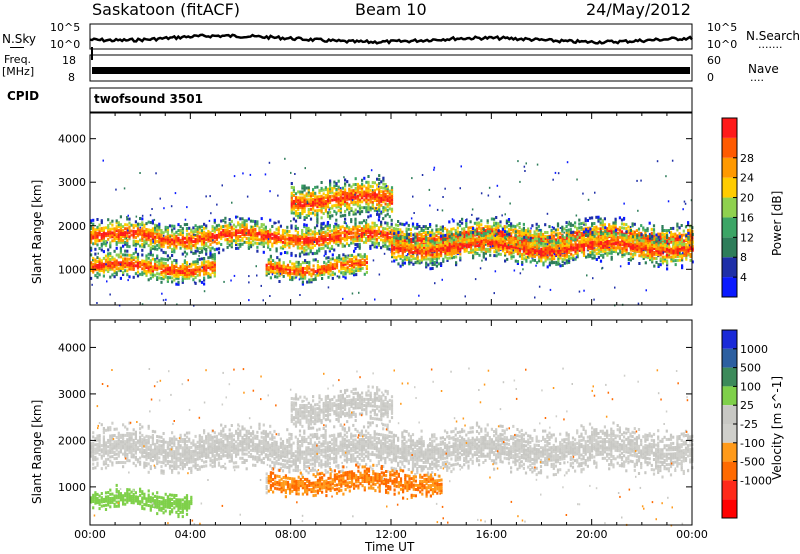  What do you see at coordinates (391, 100) in the screenshot?
I see `cpid-frame` at bounding box center [391, 100].